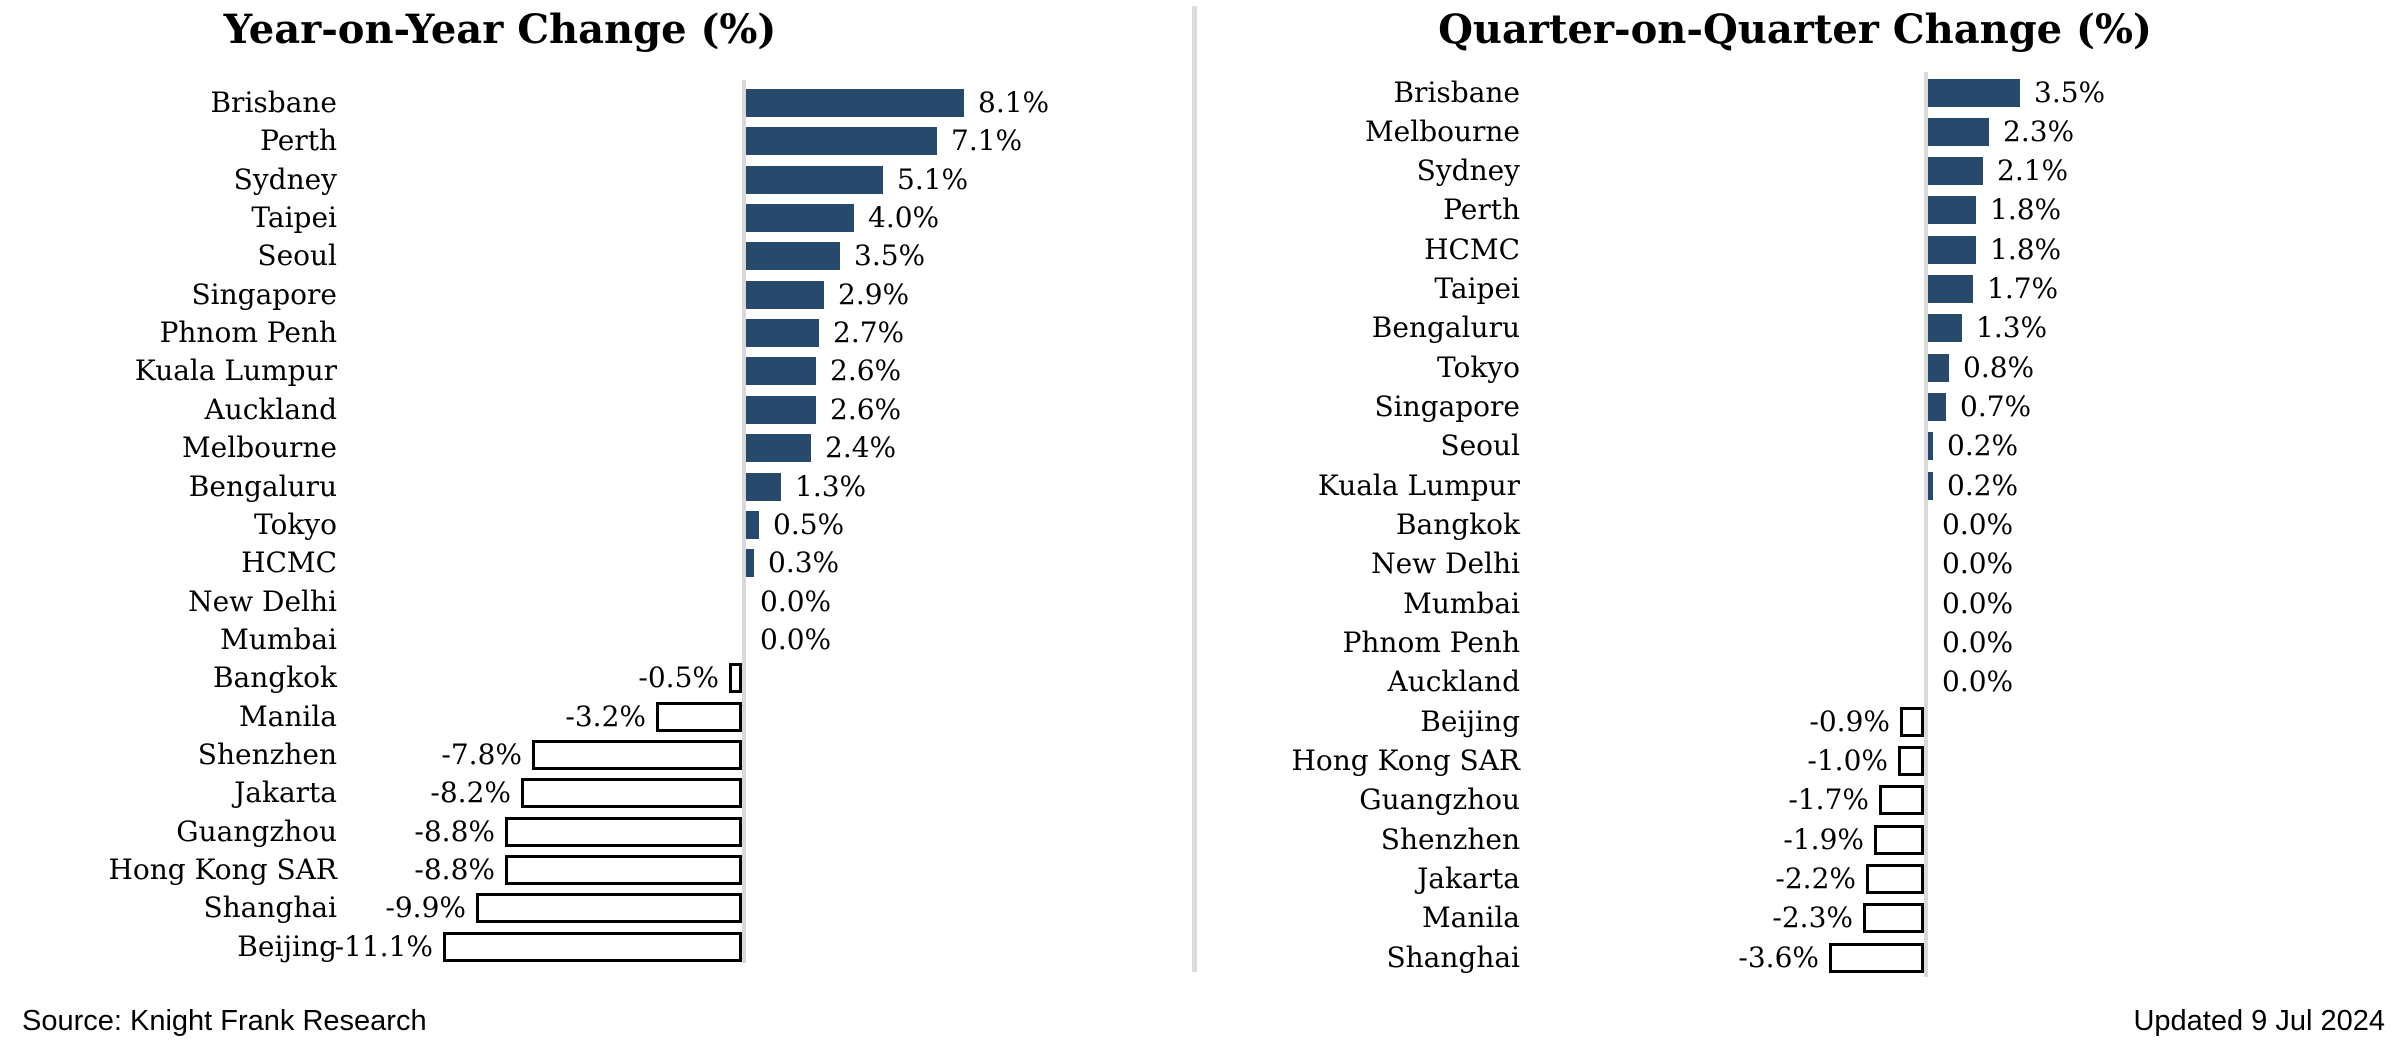 The image size is (2403, 1052). I want to click on value-label: 1.3%, so click(831, 486).